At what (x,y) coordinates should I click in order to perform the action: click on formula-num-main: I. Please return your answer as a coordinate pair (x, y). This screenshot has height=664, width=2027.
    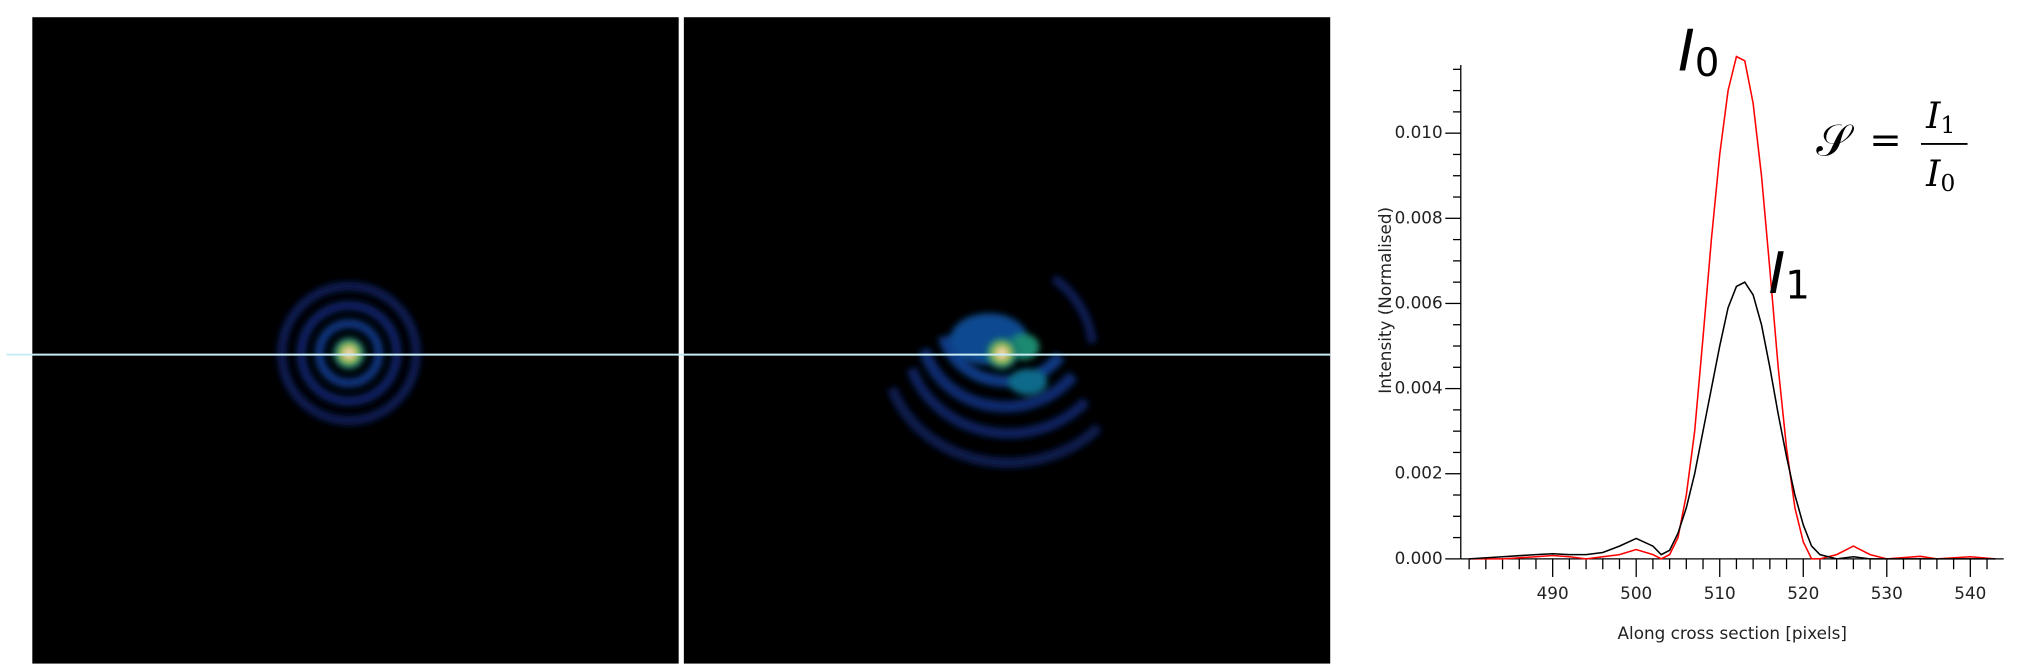
    Looking at the image, I should click on (1933, 115).